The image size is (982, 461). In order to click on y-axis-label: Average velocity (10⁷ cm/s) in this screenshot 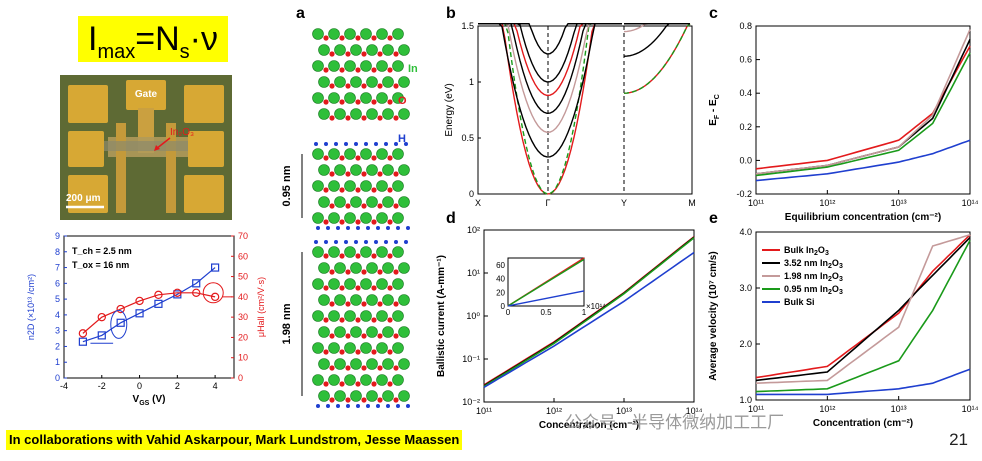, I will do `click(713, 315)`.